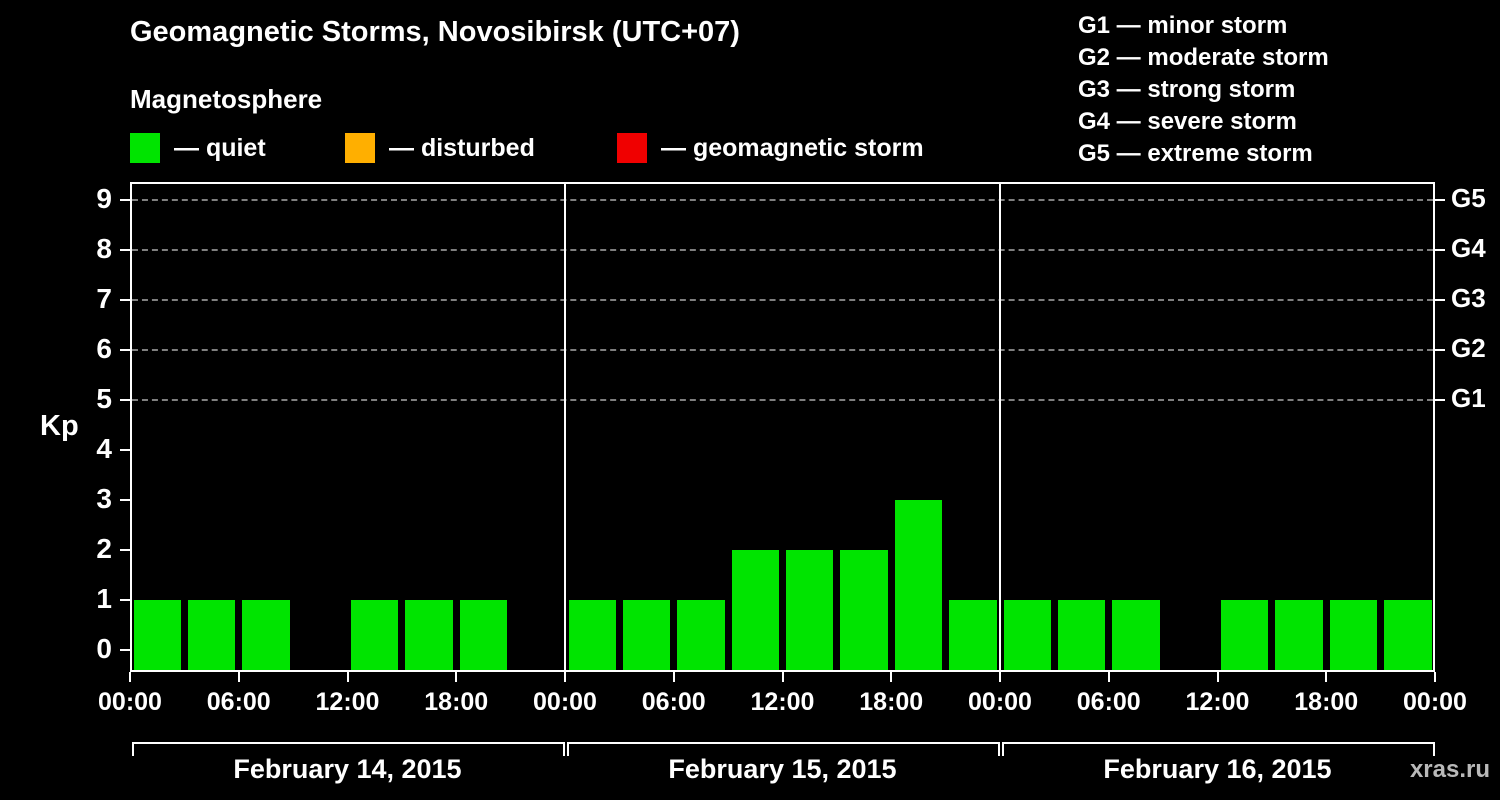 The image size is (1500, 800). Describe the element at coordinates (104, 348) in the screenshot. I see `y-tick-label: 6` at that location.